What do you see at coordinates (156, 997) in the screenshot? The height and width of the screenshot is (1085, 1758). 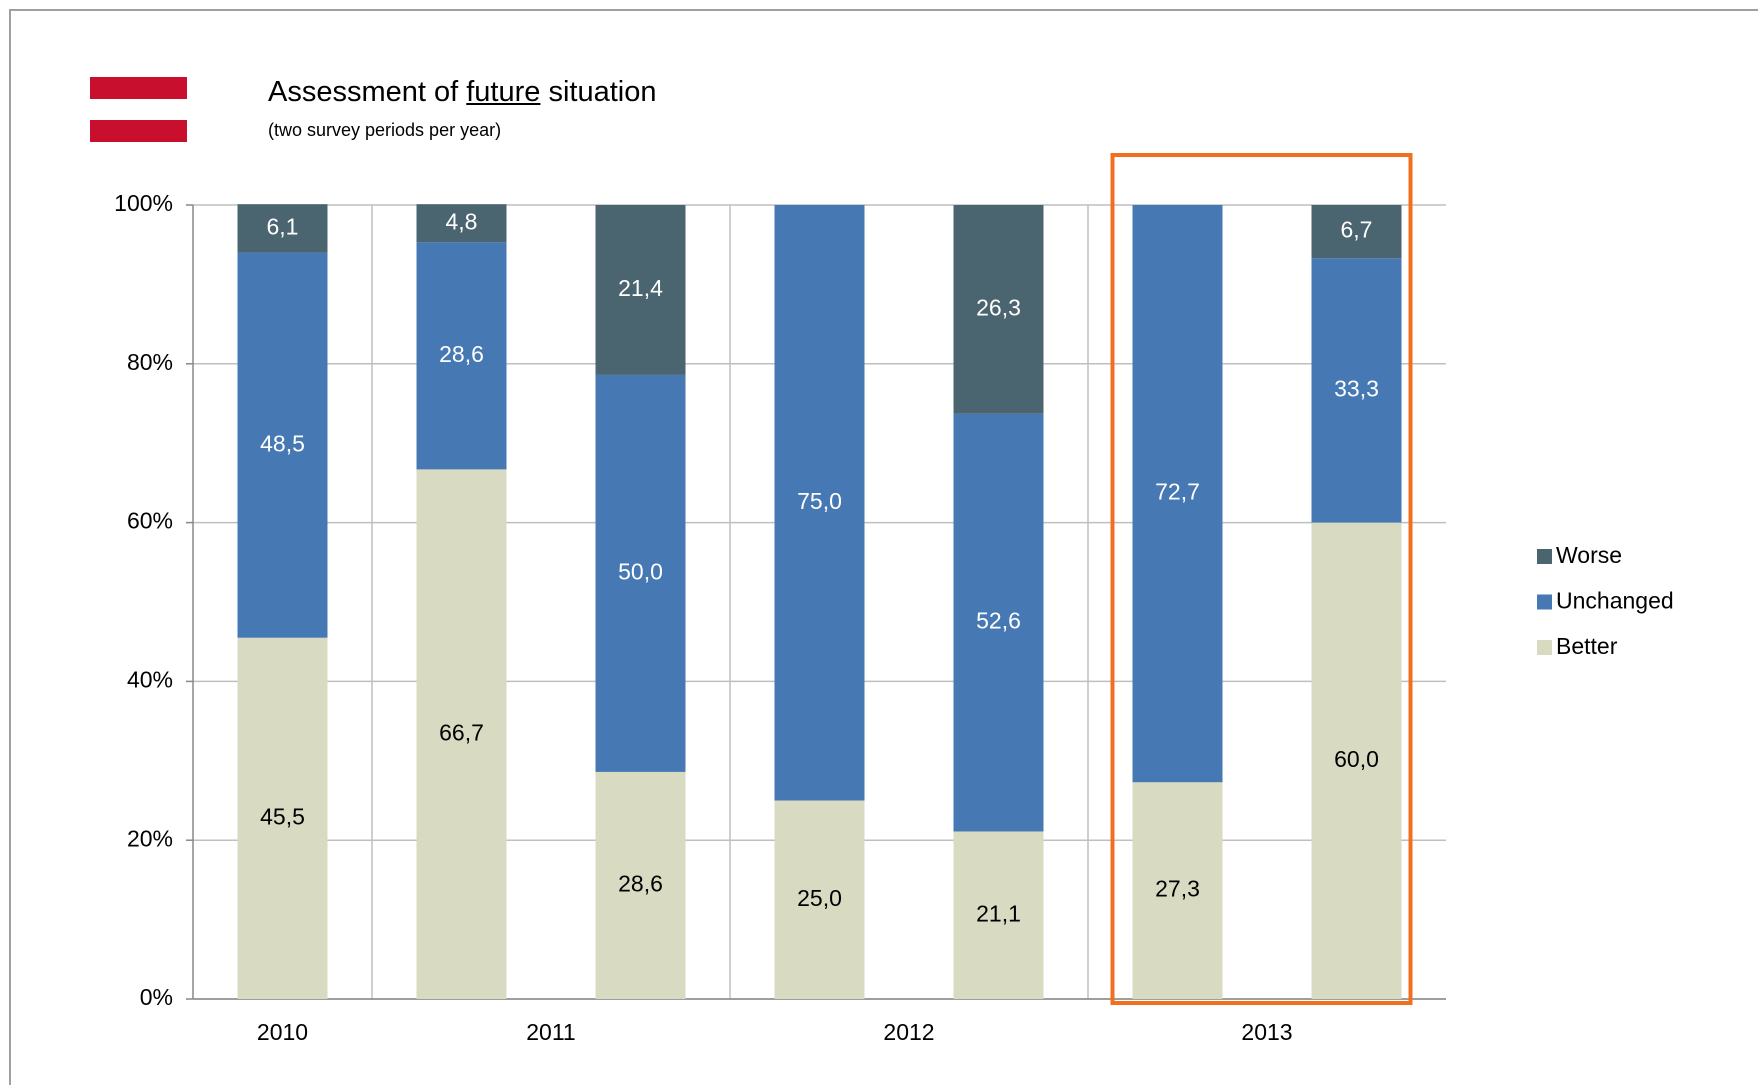 I see `y-tick-label: 0%` at bounding box center [156, 997].